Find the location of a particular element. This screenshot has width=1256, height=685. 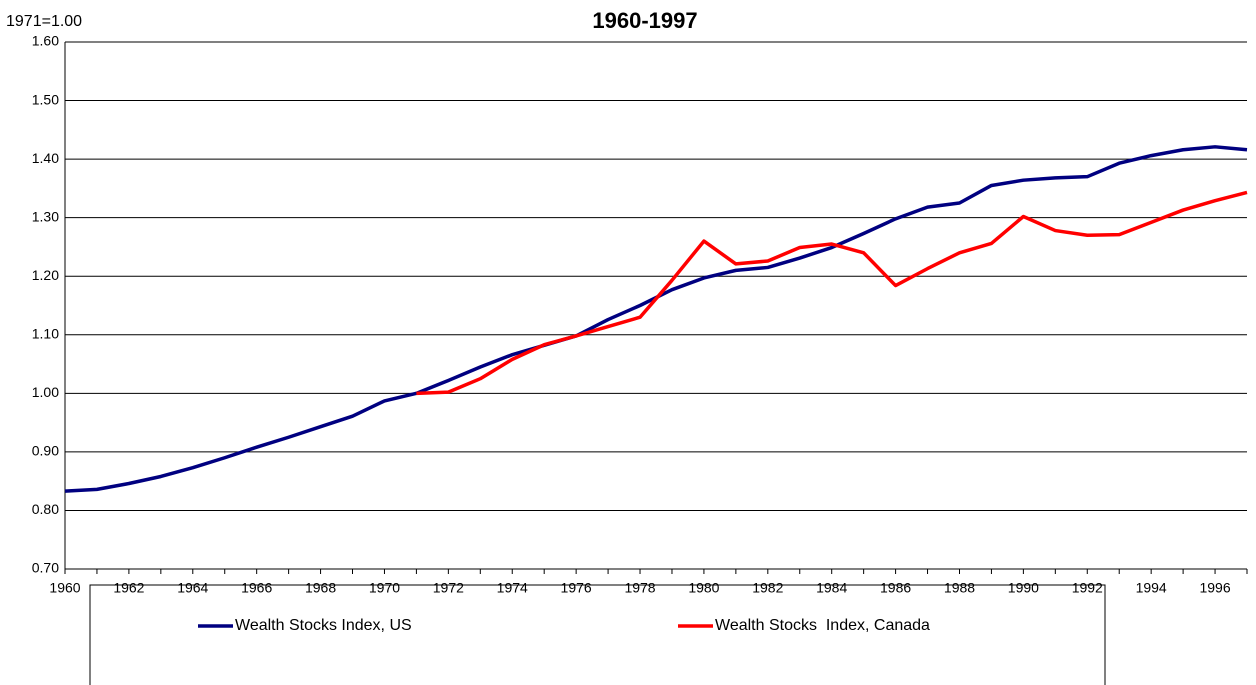

x-tick-label: 1990 is located at coordinates (1023, 588).